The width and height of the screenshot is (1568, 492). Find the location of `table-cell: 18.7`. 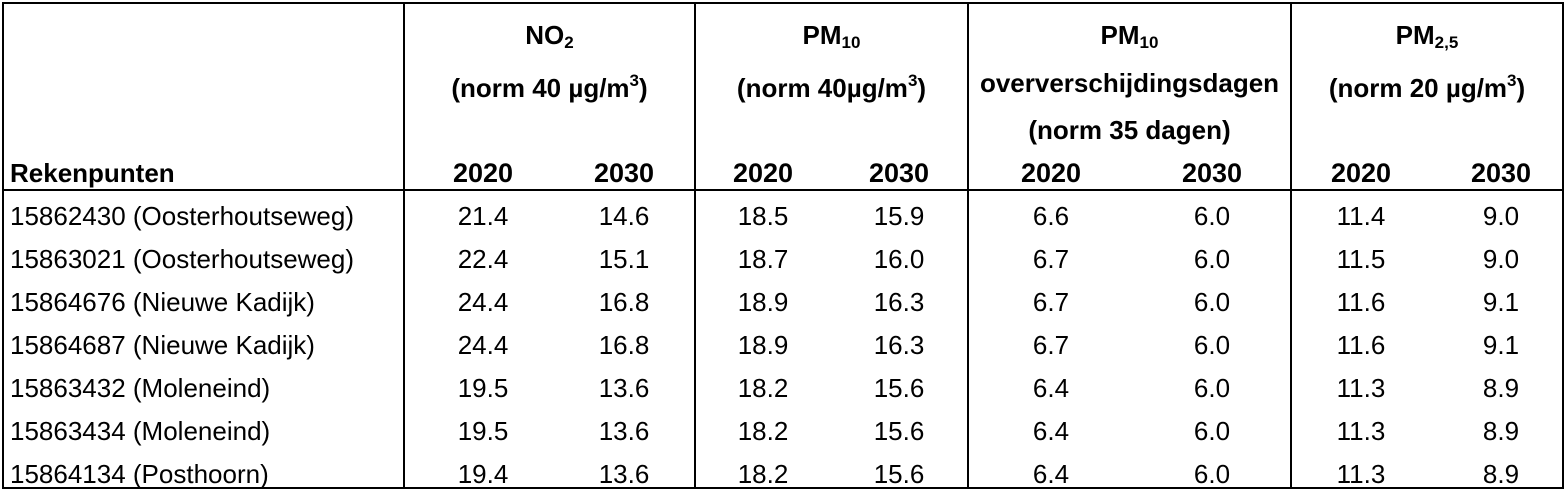

table-cell: 18.7 is located at coordinates (763, 259).